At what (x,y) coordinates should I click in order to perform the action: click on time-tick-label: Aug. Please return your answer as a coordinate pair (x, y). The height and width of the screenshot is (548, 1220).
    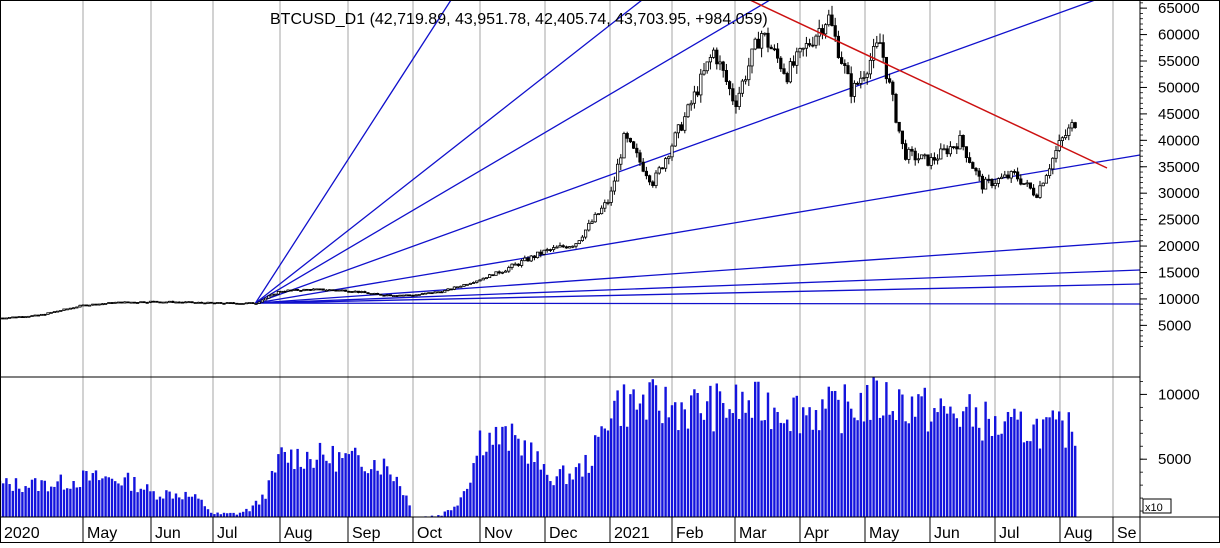
    Looking at the image, I should click on (298, 533).